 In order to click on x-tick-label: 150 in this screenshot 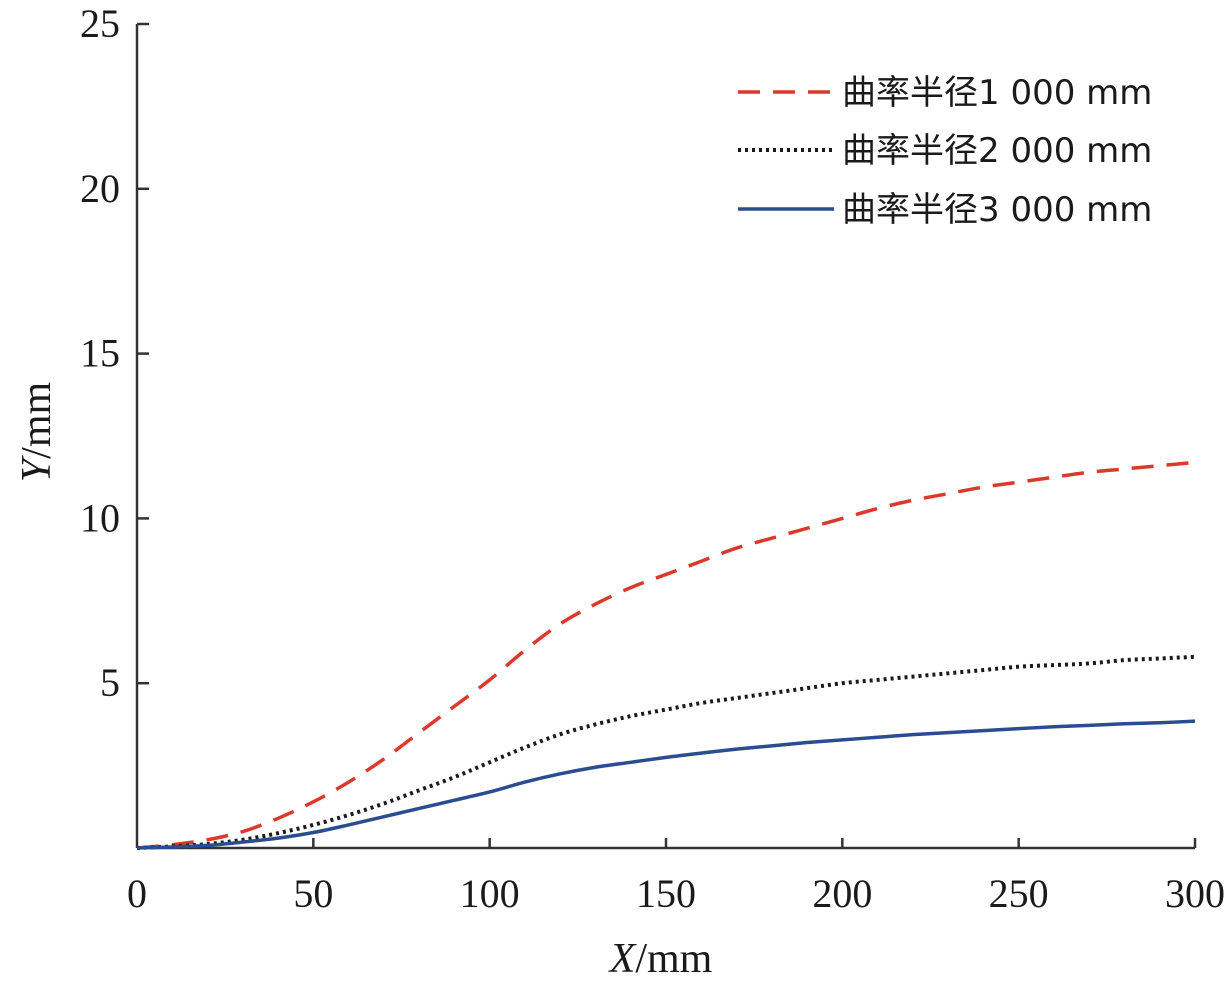, I will do `click(666, 893)`.